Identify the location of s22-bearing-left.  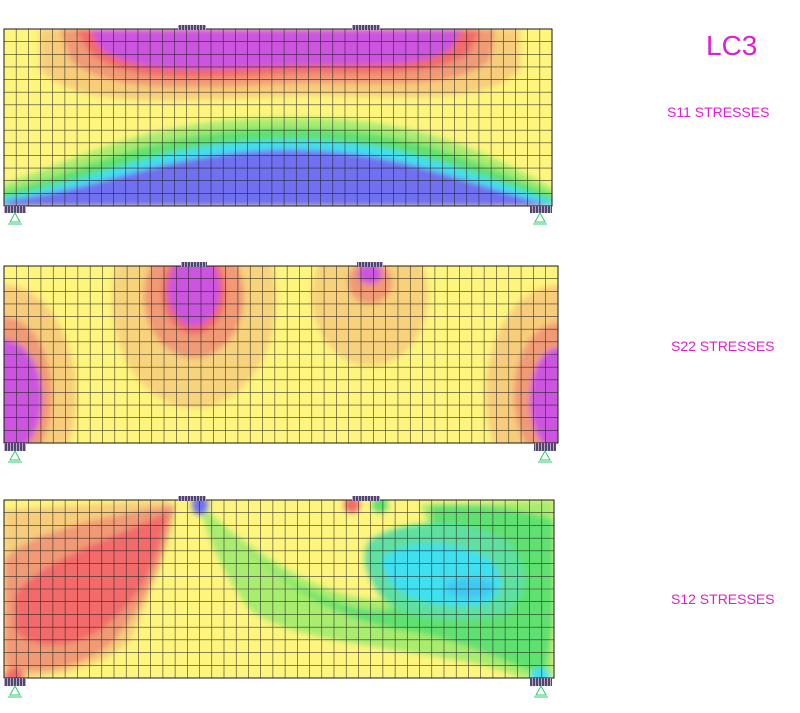
(15, 447).